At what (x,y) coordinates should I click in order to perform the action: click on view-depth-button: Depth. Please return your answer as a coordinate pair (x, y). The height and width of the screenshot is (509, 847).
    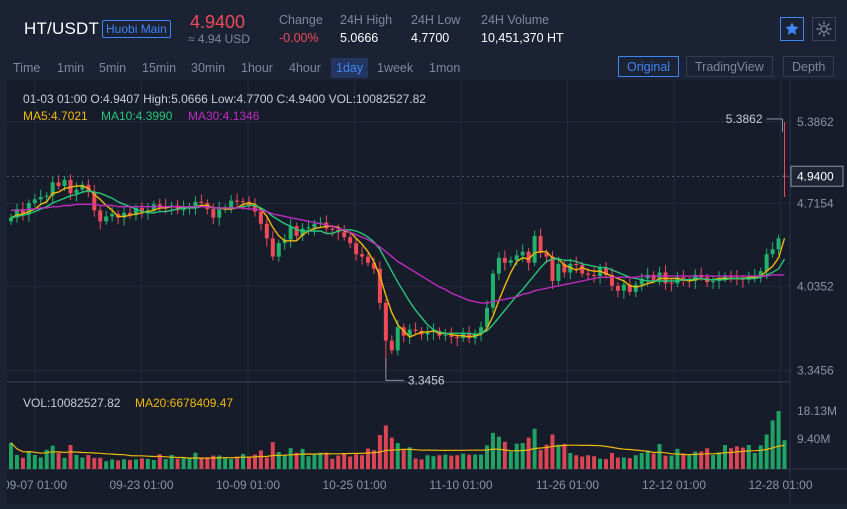
    Looking at the image, I should click on (809, 66).